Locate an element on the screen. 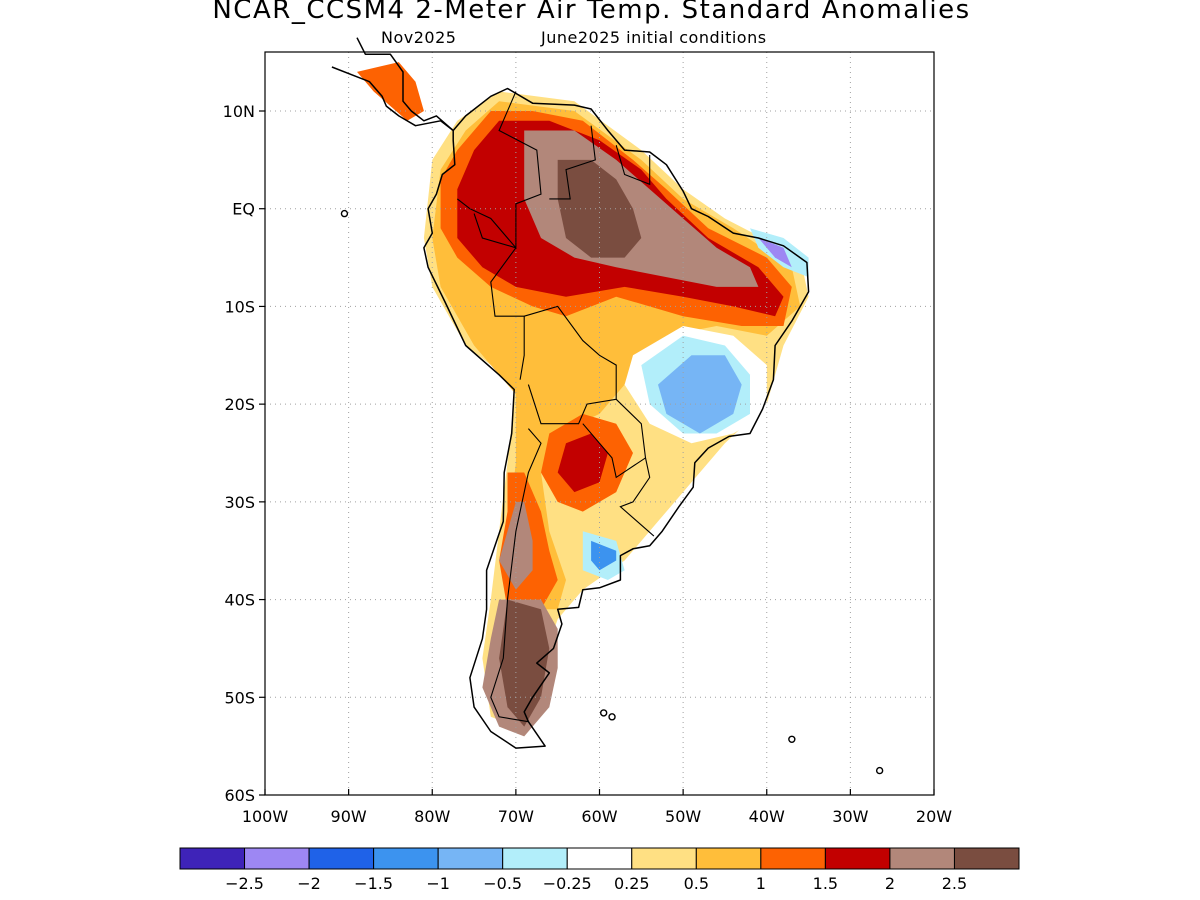 The height and width of the screenshot is (900, 1200). lon-tick-label: 70W is located at coordinates (516, 816).